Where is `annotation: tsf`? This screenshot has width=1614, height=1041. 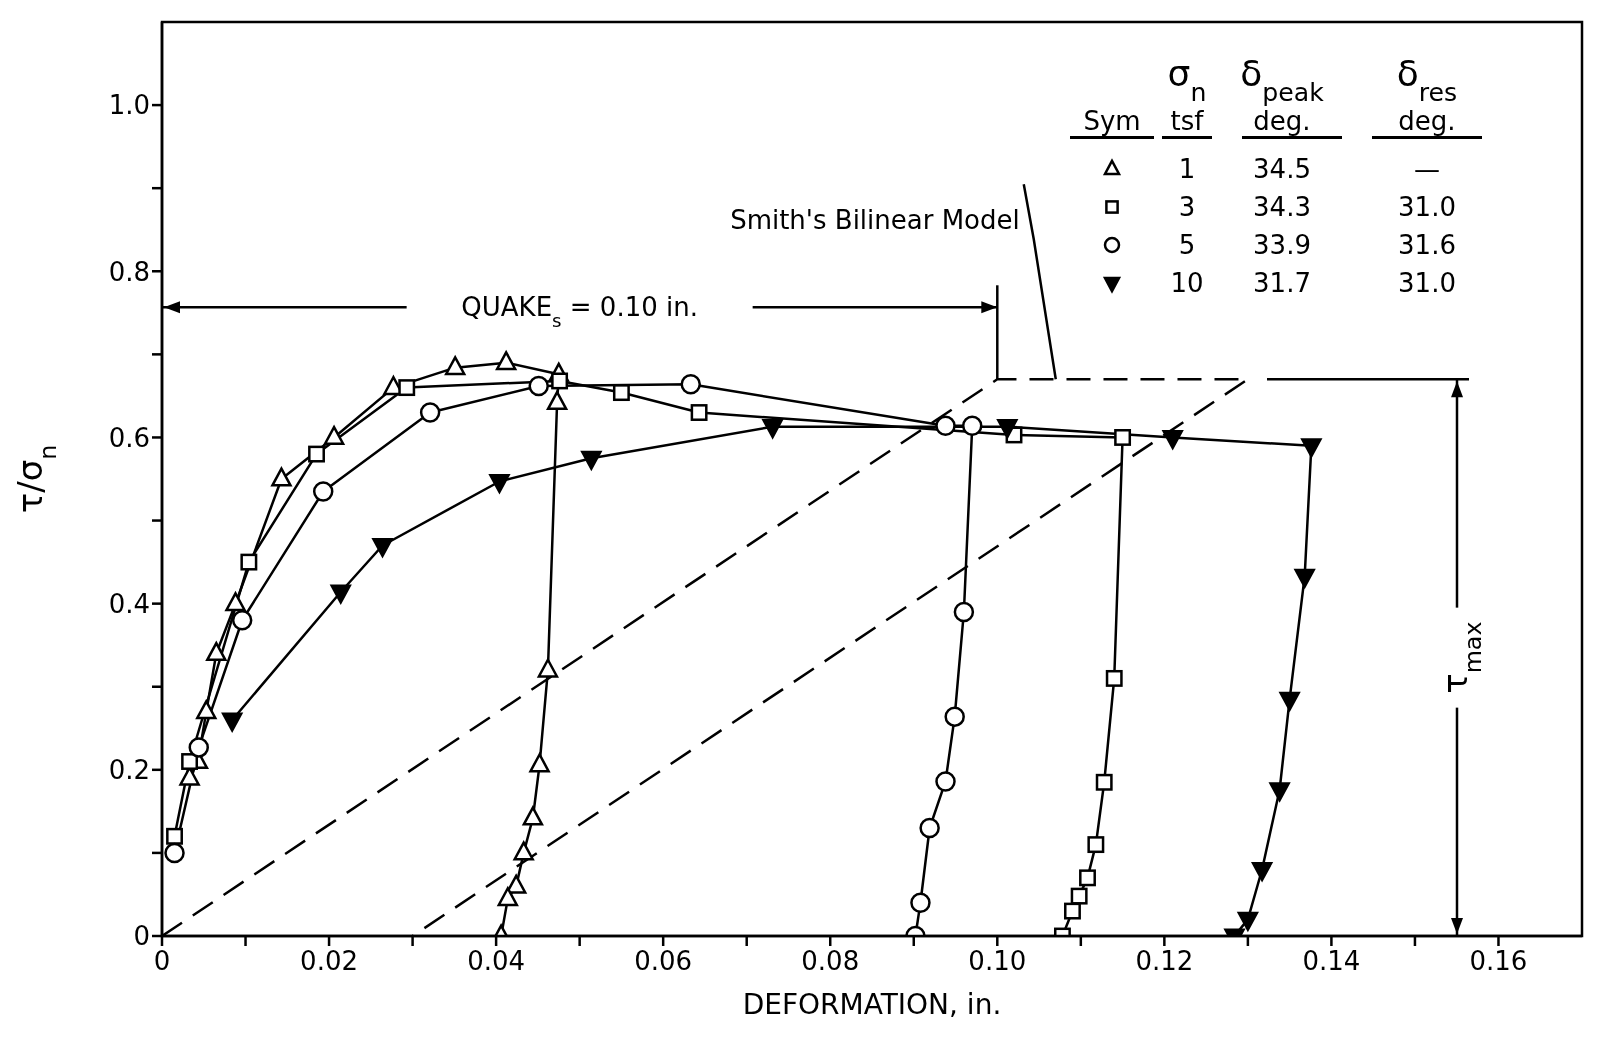
annotation: tsf is located at coordinates (1187, 121).